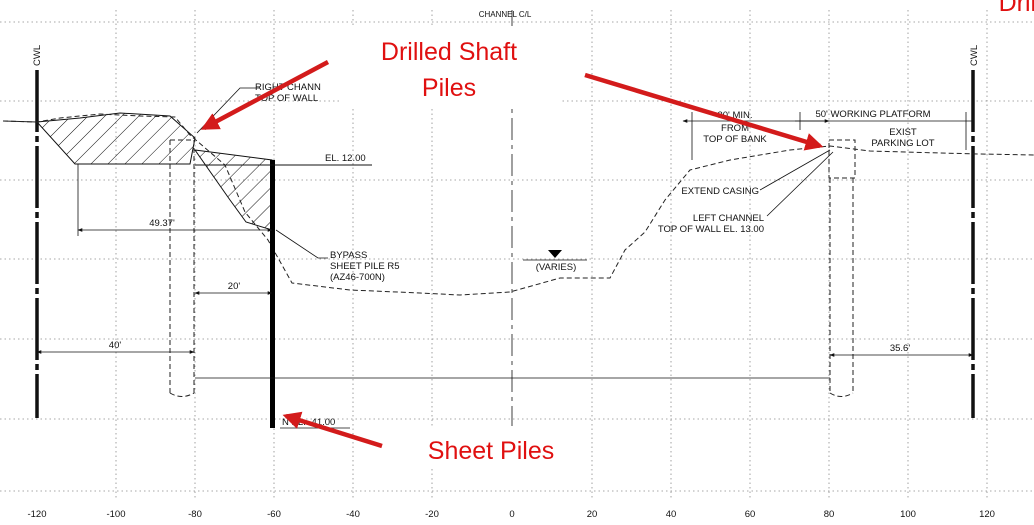 The width and height of the screenshot is (1034, 525). Describe the element at coordinates (671, 514) in the screenshot. I see `tick-label: 40` at that location.